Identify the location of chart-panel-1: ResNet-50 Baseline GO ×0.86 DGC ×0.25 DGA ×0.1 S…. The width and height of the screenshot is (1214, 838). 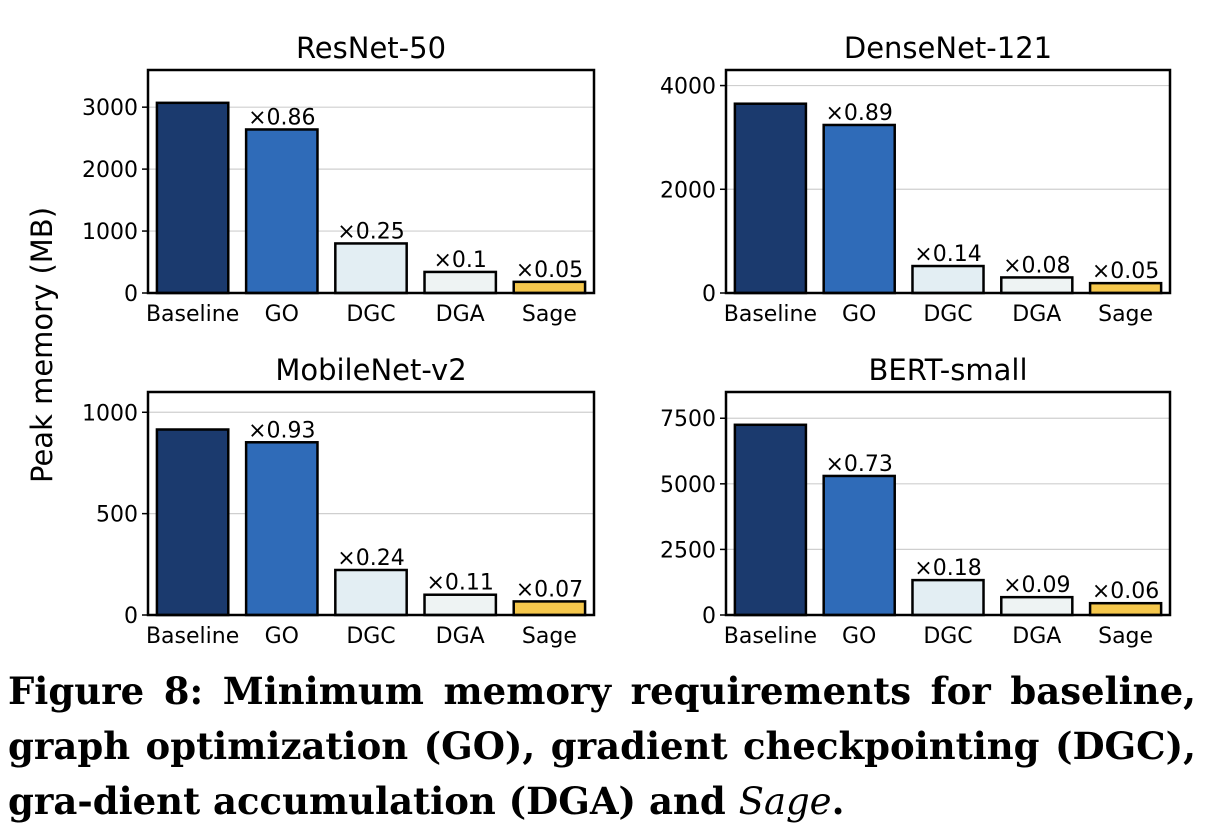
(339, 179).